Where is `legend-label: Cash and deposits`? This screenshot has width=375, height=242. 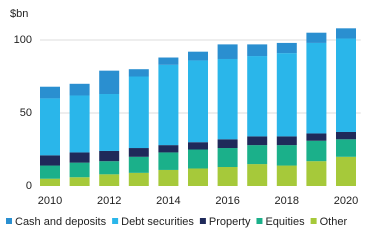 legend-label: Cash and deposits is located at coordinates (61, 222).